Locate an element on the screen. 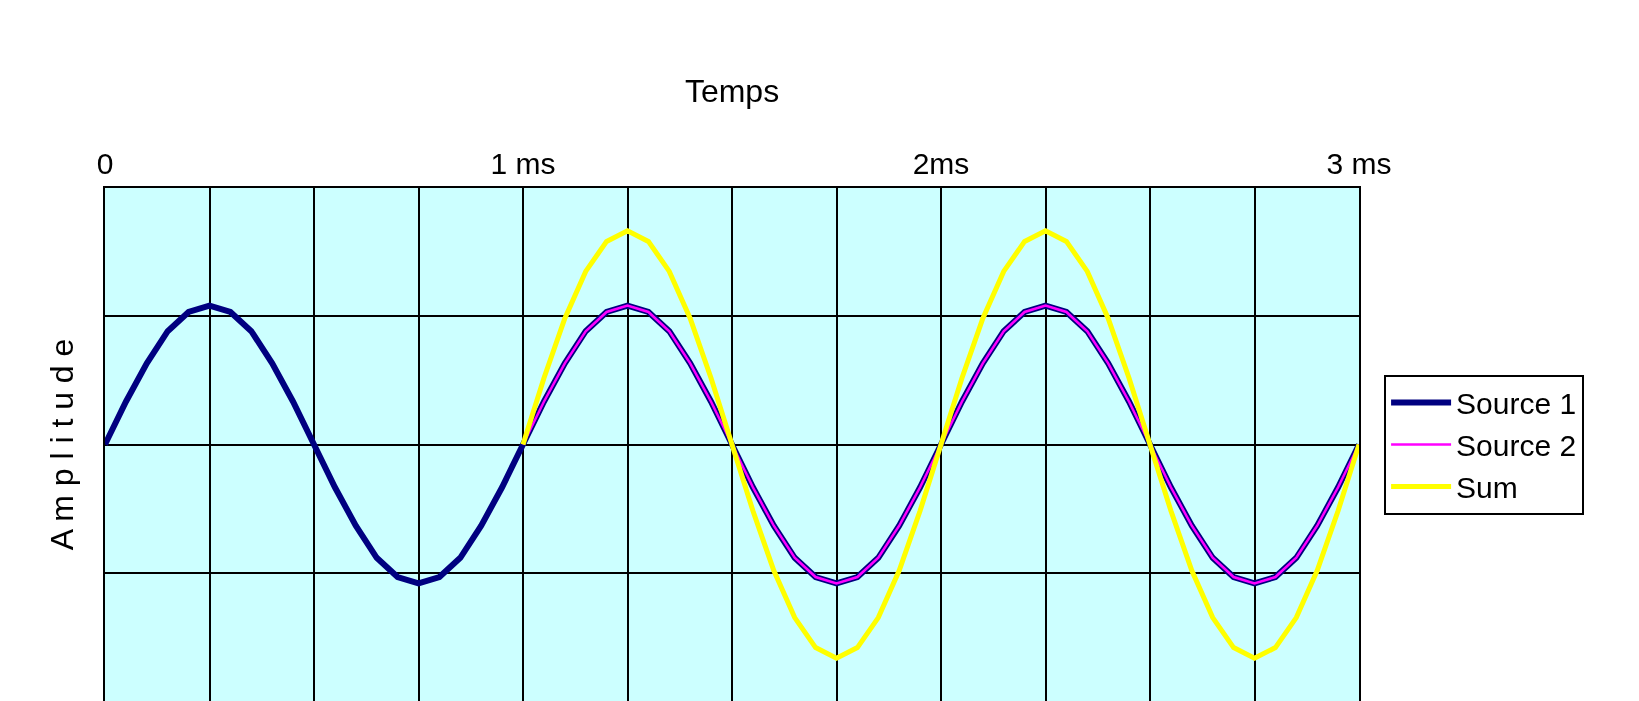  x-tick-label: 0 is located at coordinates (105, 163).